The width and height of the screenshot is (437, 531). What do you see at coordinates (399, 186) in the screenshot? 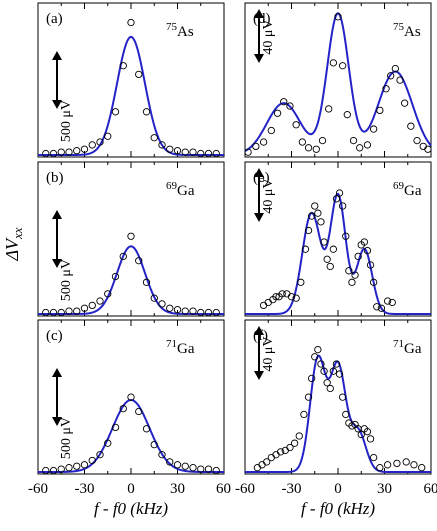
I see `nucleus-mass-number: 69` at bounding box center [399, 186].